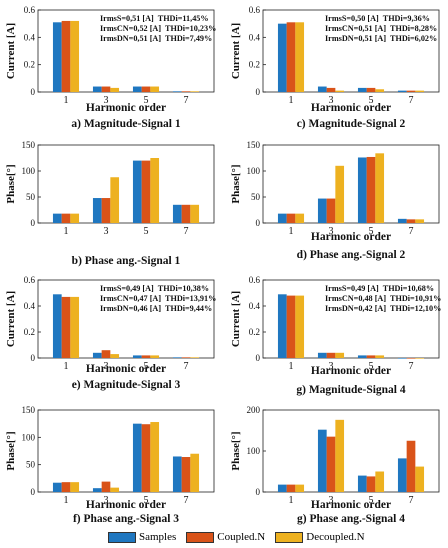 This screenshot has width=448, height=548. I want to click on chart-7-xtick-label-0: 1, so click(66, 500).